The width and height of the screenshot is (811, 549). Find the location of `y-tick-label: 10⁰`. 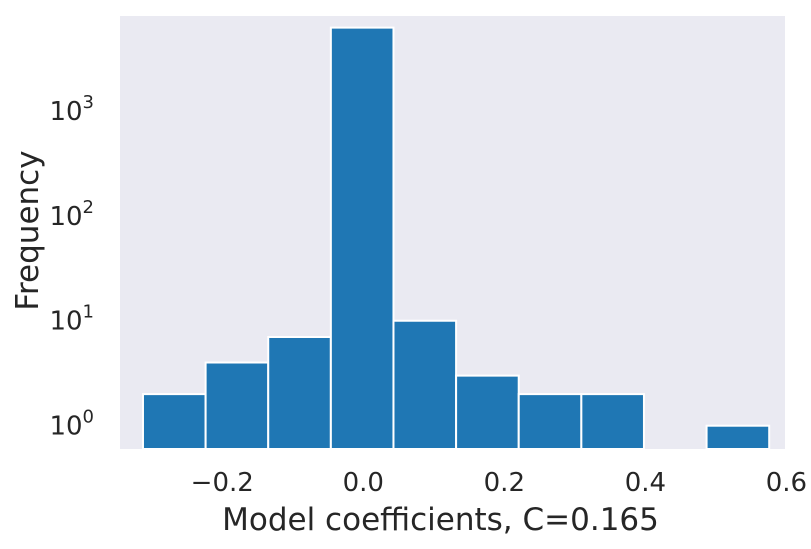

y-tick-label: 10⁰ is located at coordinates (71, 424).